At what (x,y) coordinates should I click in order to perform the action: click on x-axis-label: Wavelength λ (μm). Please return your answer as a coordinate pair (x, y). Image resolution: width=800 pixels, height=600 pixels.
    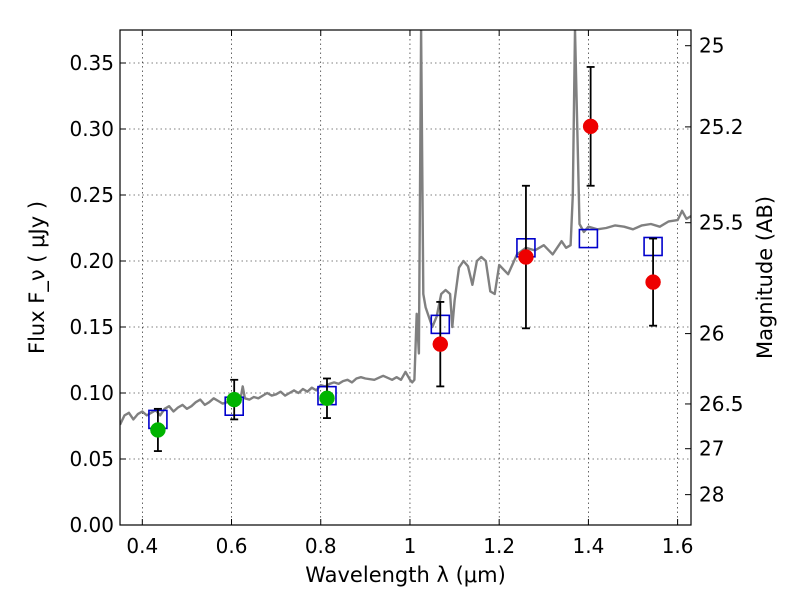
    Looking at the image, I should click on (405, 575).